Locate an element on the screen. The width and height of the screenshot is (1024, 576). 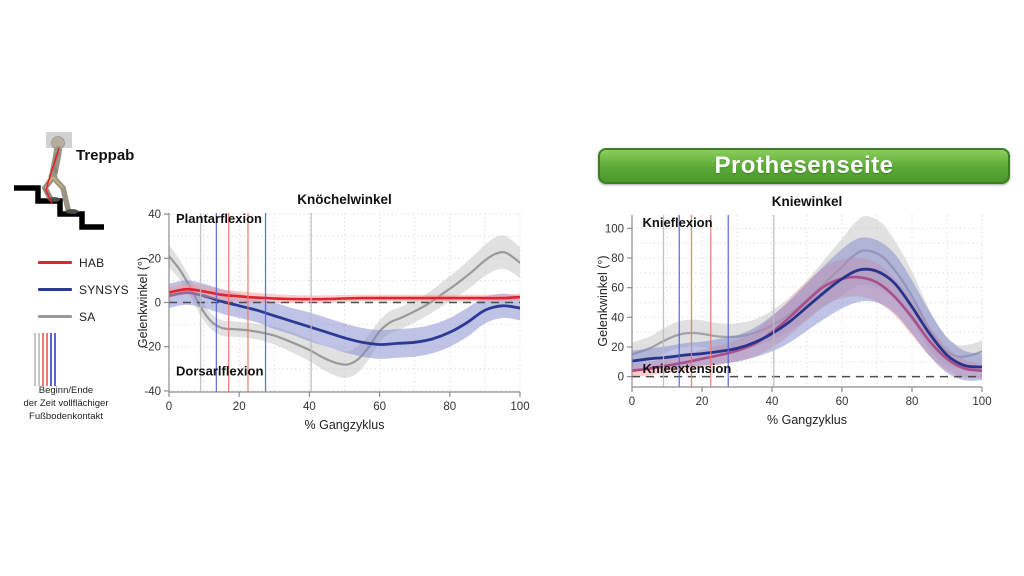
caption-line: der Zeit vollflächiger is located at coordinates (66, 403).